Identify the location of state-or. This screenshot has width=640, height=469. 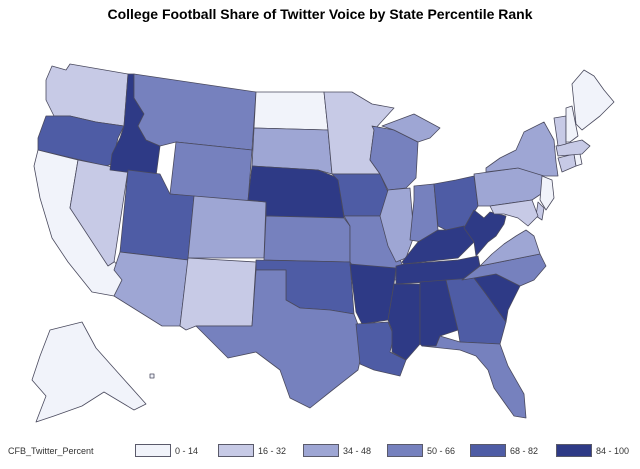
(81, 141).